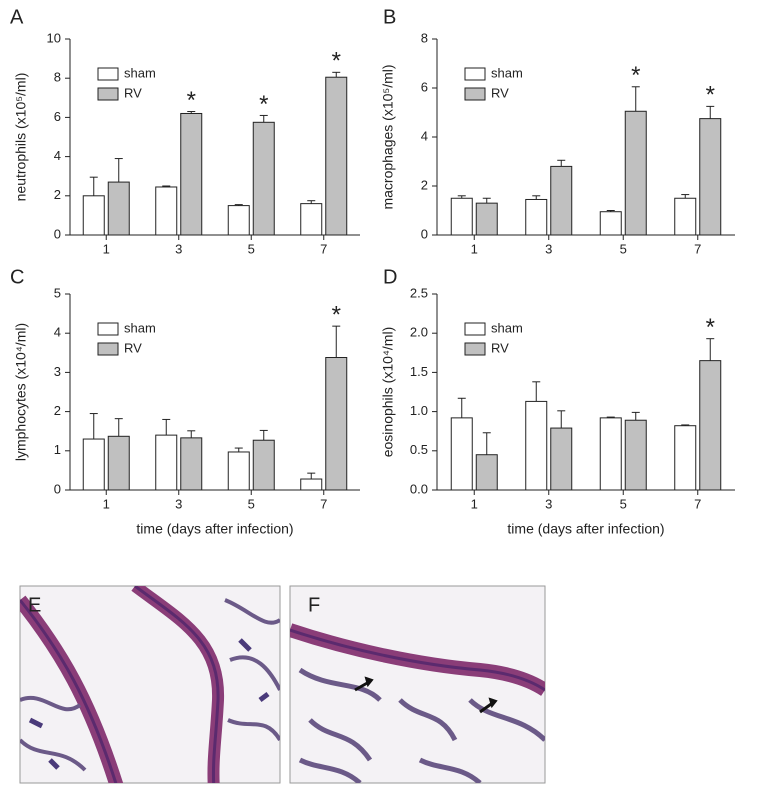  Describe the element at coordinates (17, 17) in the screenshot. I see `panel-label: A` at that location.